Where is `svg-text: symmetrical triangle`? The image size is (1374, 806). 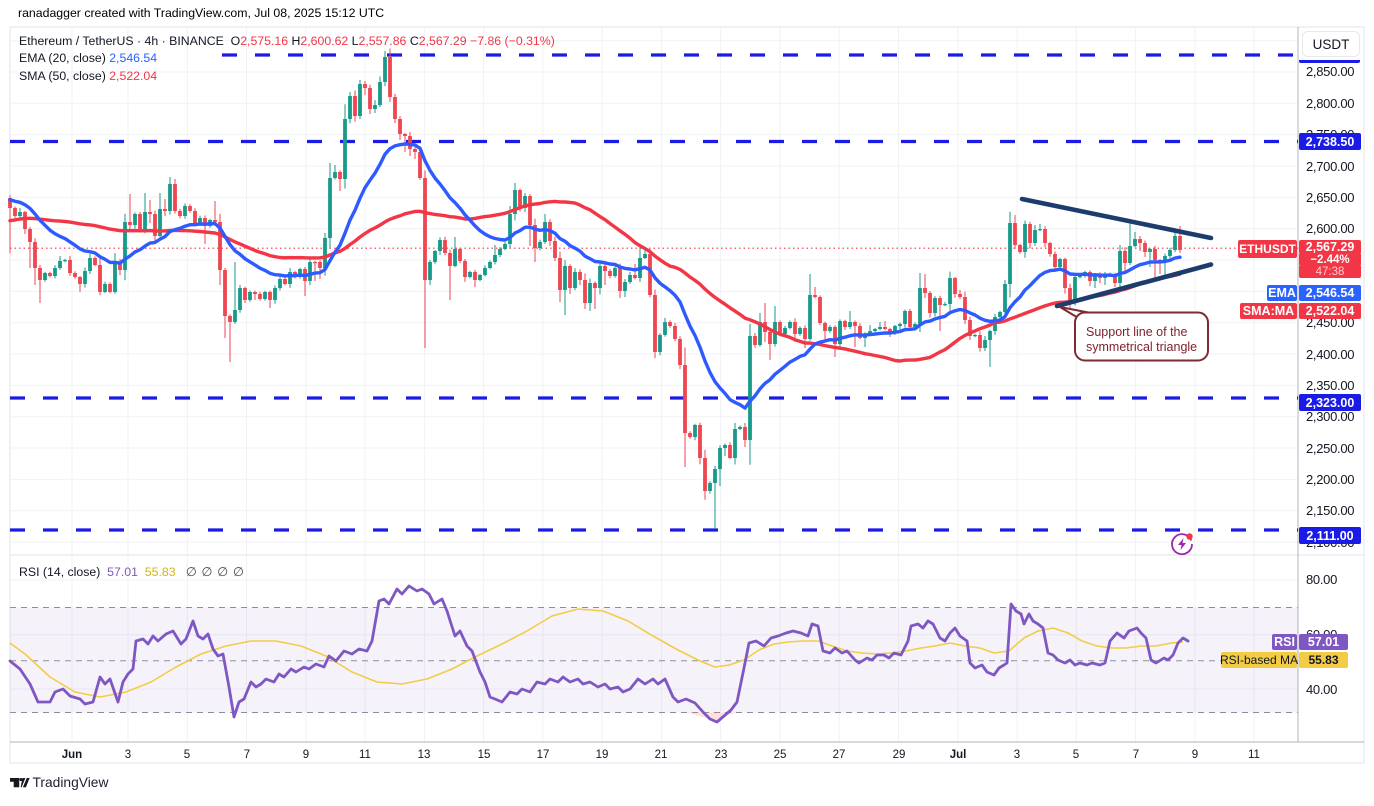 svg-text: symmetrical triangle is located at coordinates (1141, 347).